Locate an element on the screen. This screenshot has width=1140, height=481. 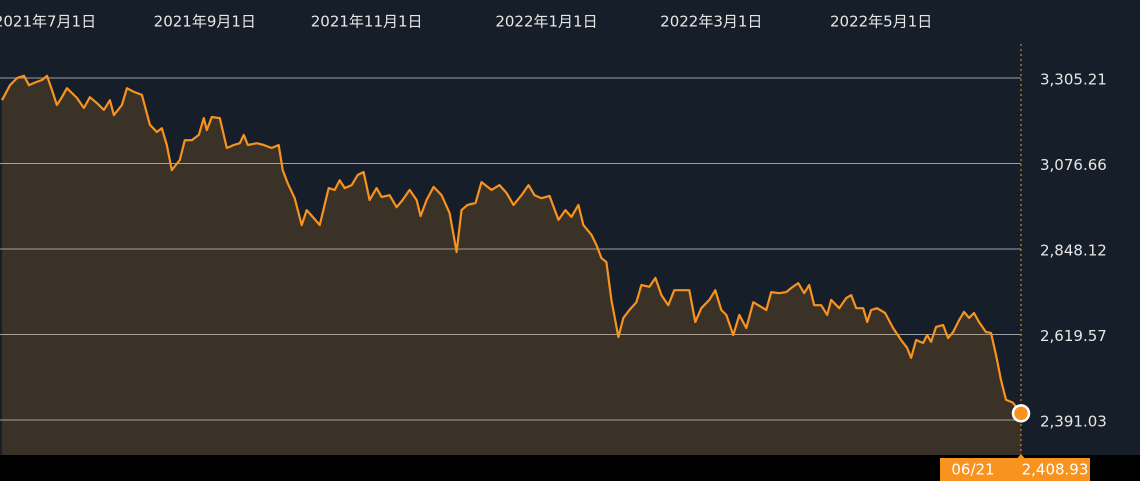
x-tick-label: 2022年5月1日 is located at coordinates (881, 22).